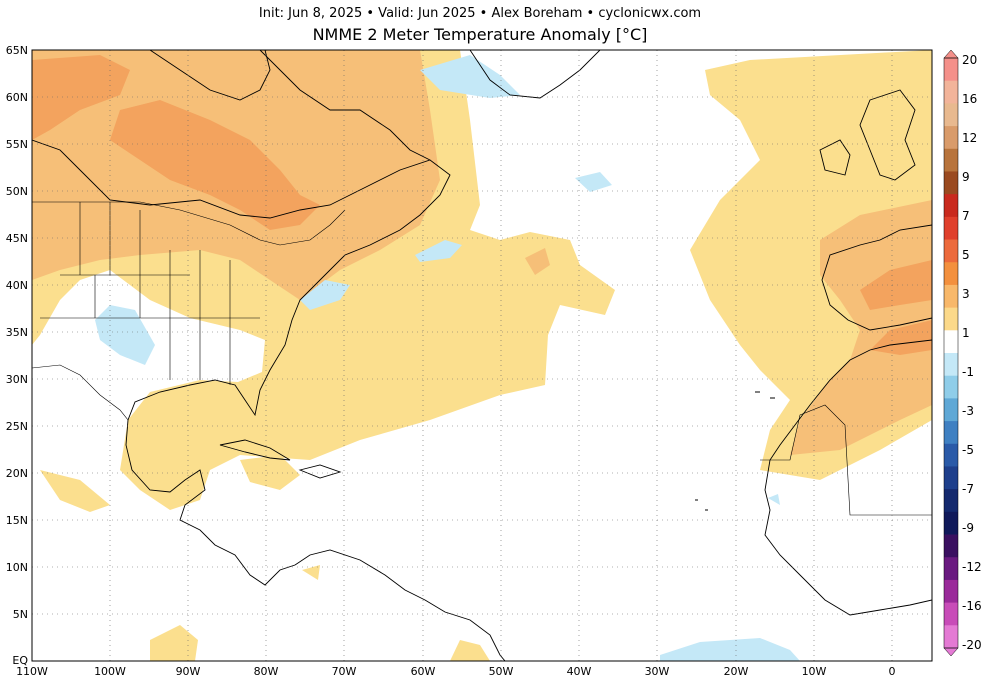 The image size is (1000, 684). What do you see at coordinates (345, 105) in the screenshot?
I see `coast-labrador` at bounding box center [345, 105].